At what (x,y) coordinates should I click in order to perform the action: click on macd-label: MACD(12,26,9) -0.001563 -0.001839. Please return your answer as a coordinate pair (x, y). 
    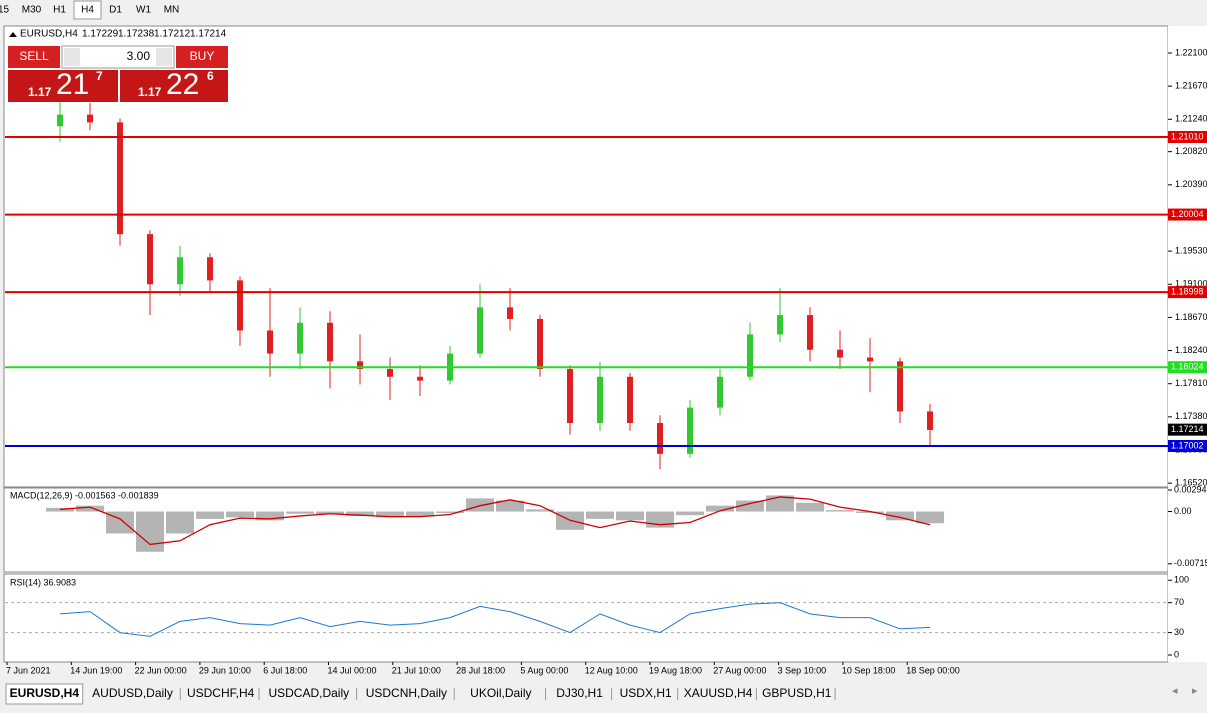
    Looking at the image, I should click on (84, 495).